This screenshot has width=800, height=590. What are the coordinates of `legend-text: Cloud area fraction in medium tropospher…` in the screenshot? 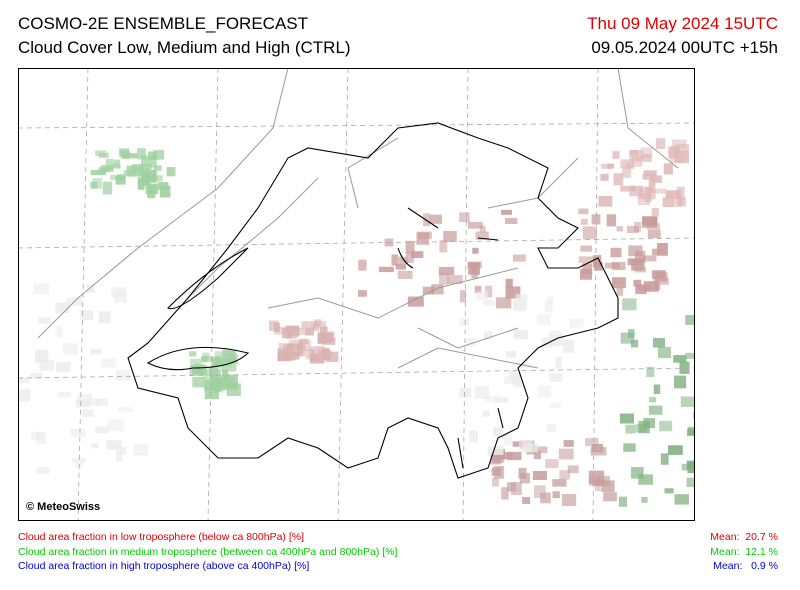 It's located at (208, 551).